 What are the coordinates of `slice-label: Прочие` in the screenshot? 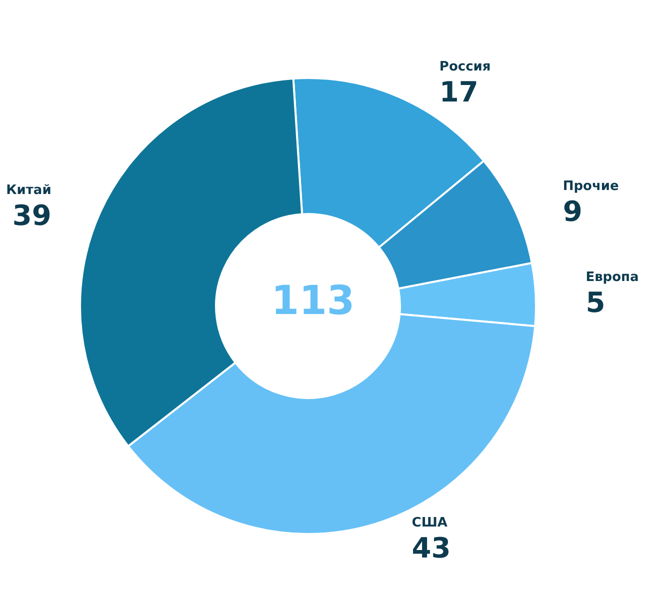 It's located at (591, 186).